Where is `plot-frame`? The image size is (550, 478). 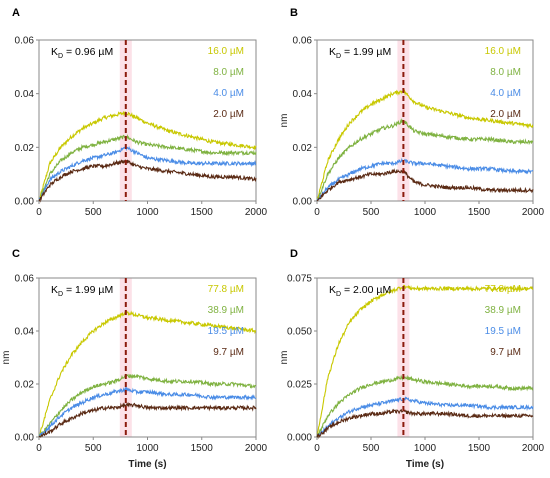
plot-frame is located at coordinates (147, 120).